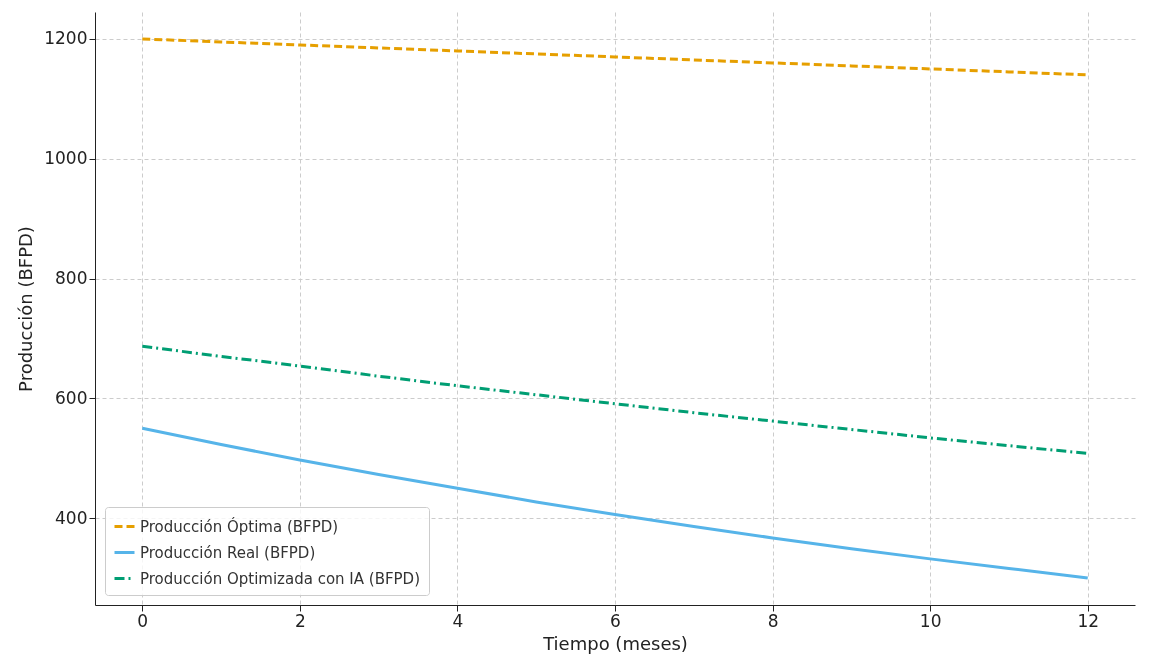 The image size is (1150, 656). I want to click on x-axis-title: Tiempo (meses), so click(615, 643).